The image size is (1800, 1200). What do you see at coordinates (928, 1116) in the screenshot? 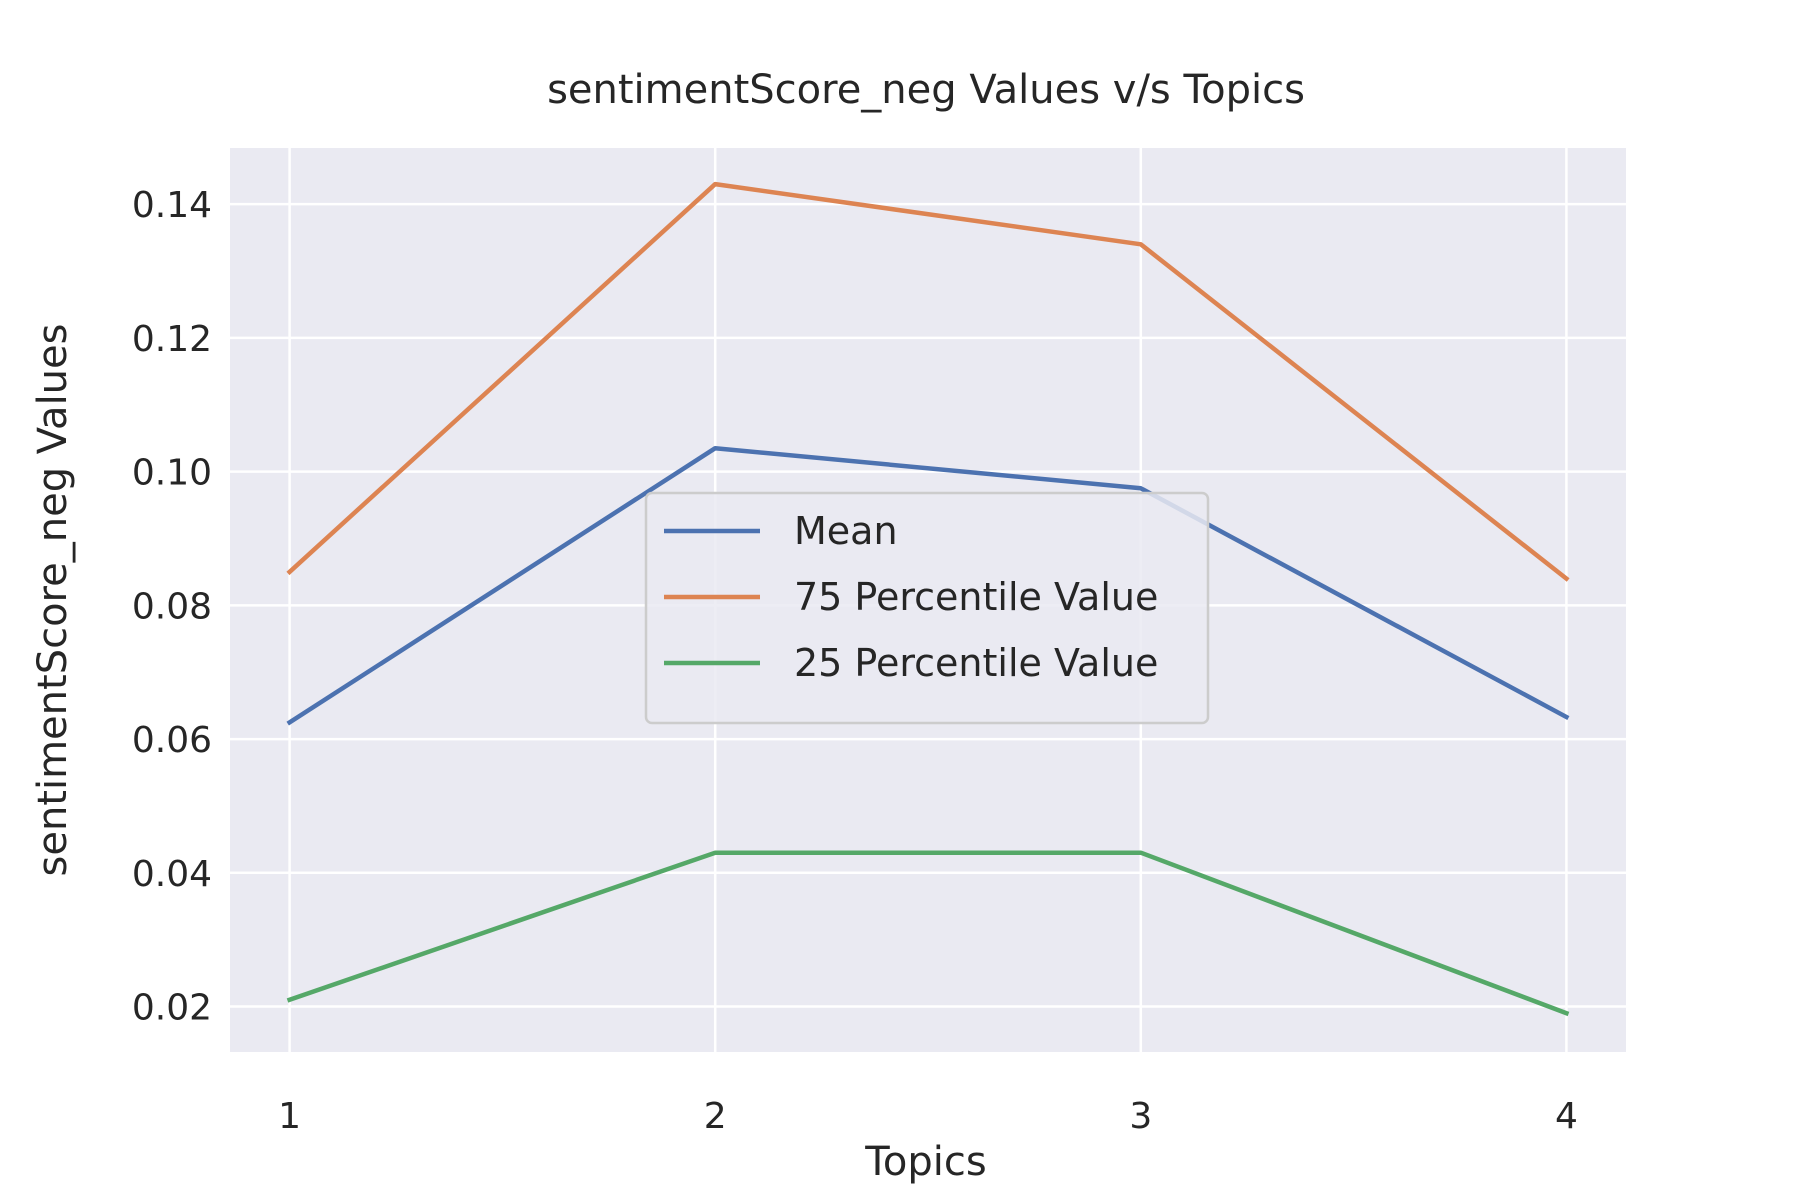
I see `x-tick-labels: 1 2 3 4` at bounding box center [928, 1116].